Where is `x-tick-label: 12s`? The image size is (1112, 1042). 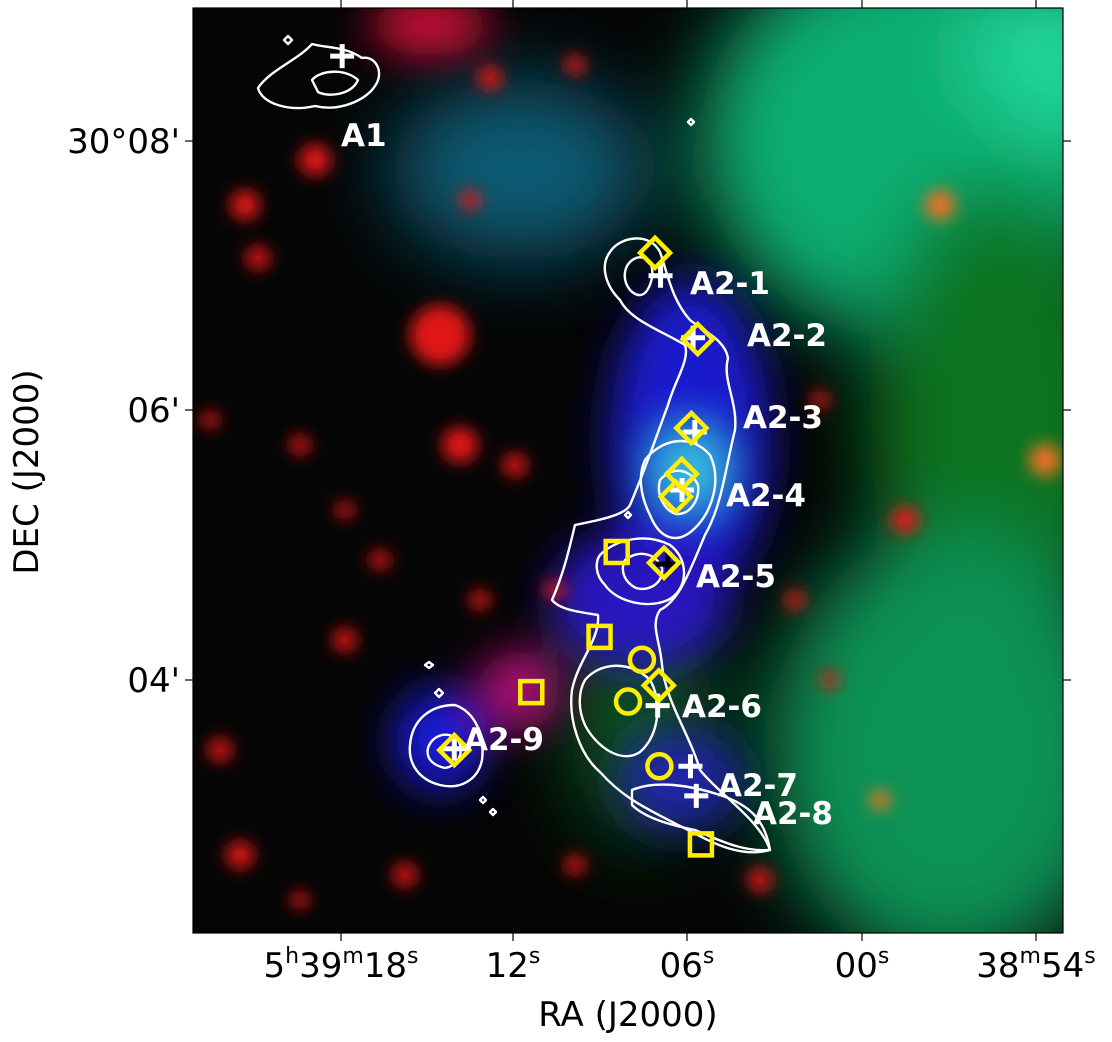 x-tick-label: 12s is located at coordinates (513, 965).